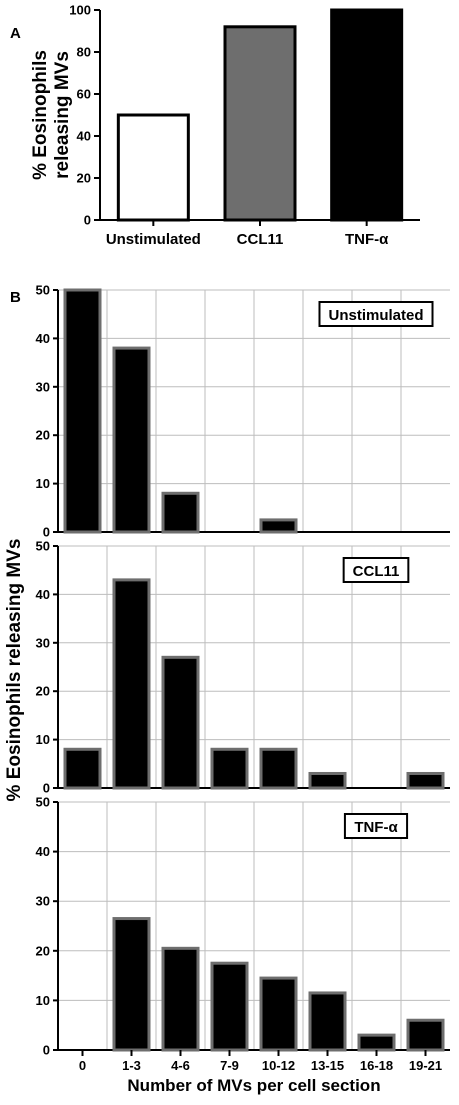 Image resolution: width=459 pixels, height=1105 pixels. I want to click on panel-b-category-label: 19-21, so click(425, 1065).